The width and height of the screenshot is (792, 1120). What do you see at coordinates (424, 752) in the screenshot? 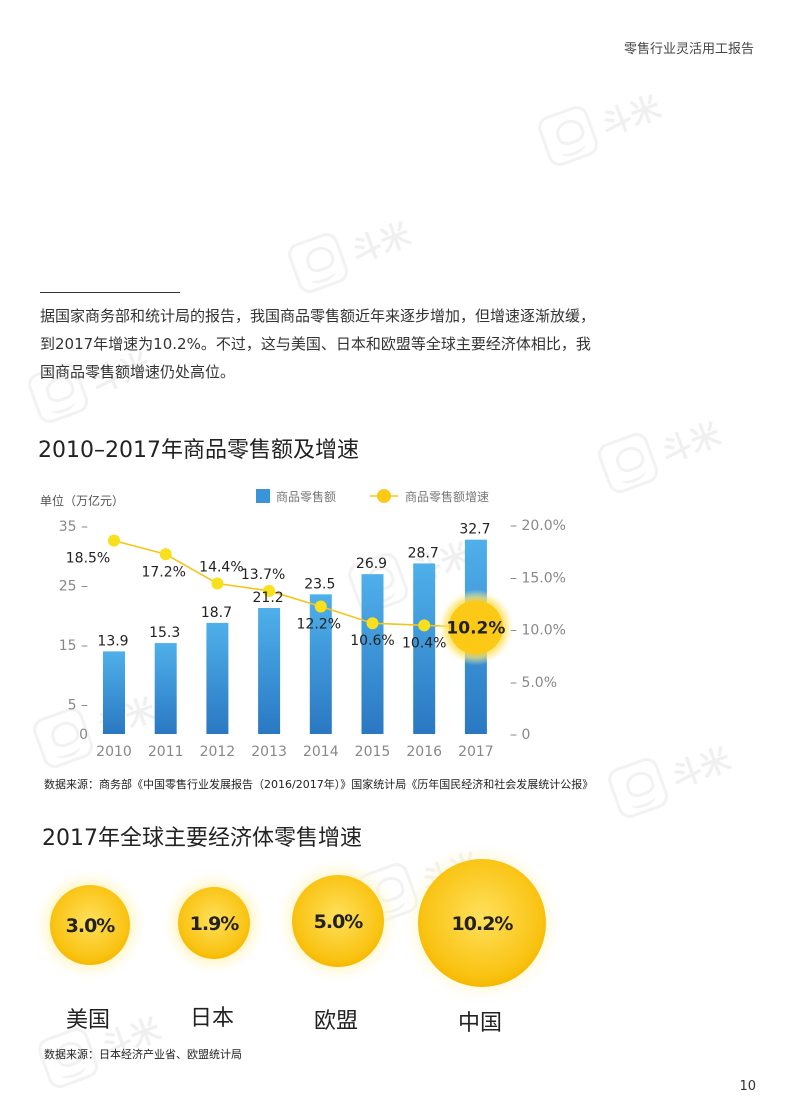
I see `x-tick-label: 2016` at bounding box center [424, 752].